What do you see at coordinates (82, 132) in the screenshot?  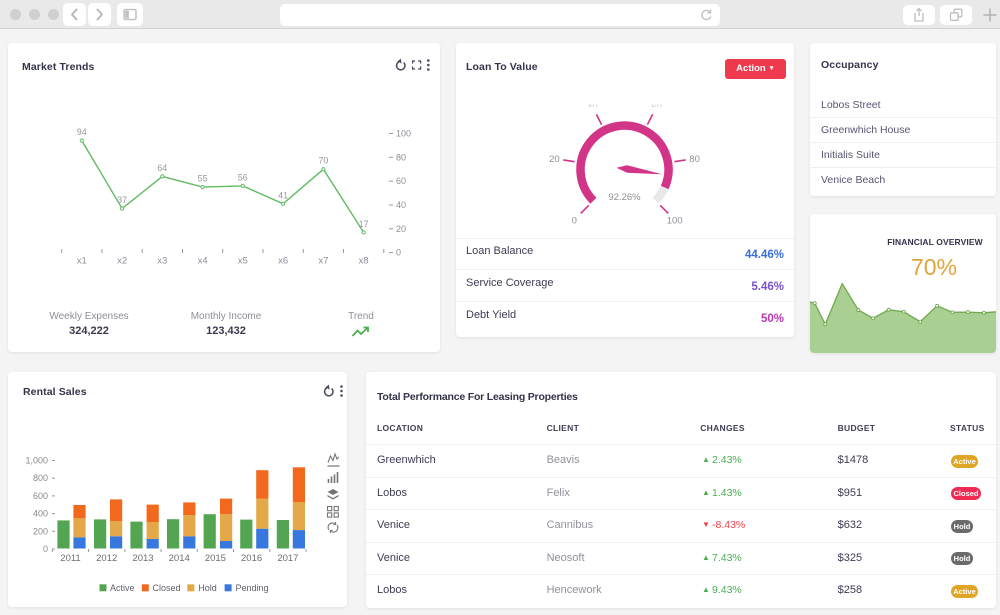 I see `svg-text: 94` at bounding box center [82, 132].